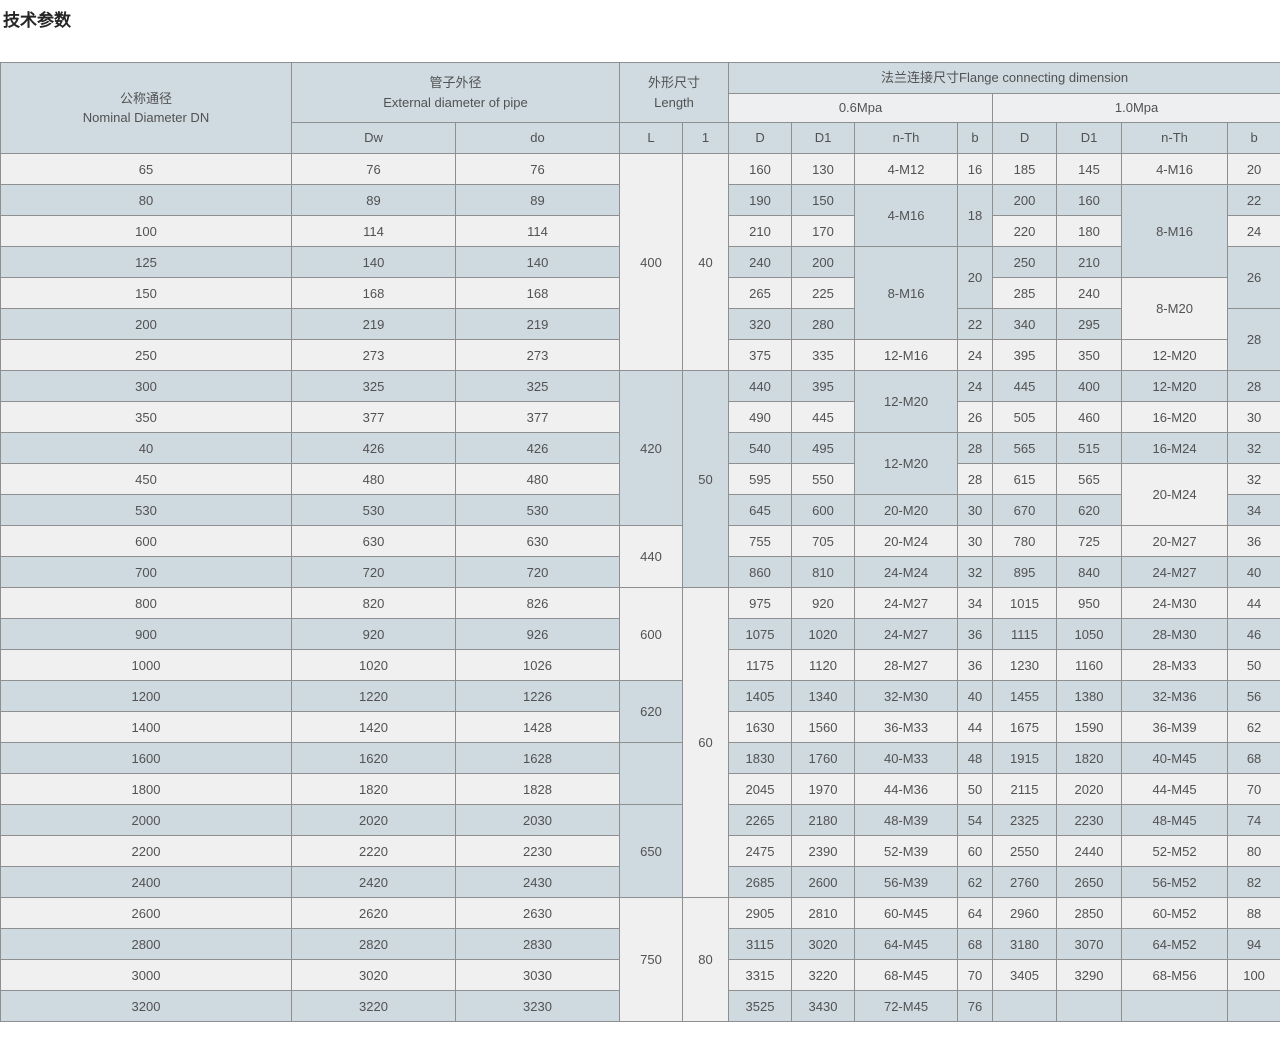 This screenshot has width=1280, height=1037. Describe the element at coordinates (906, 944) in the screenshot. I see `table-cell: 64-M45` at that location.